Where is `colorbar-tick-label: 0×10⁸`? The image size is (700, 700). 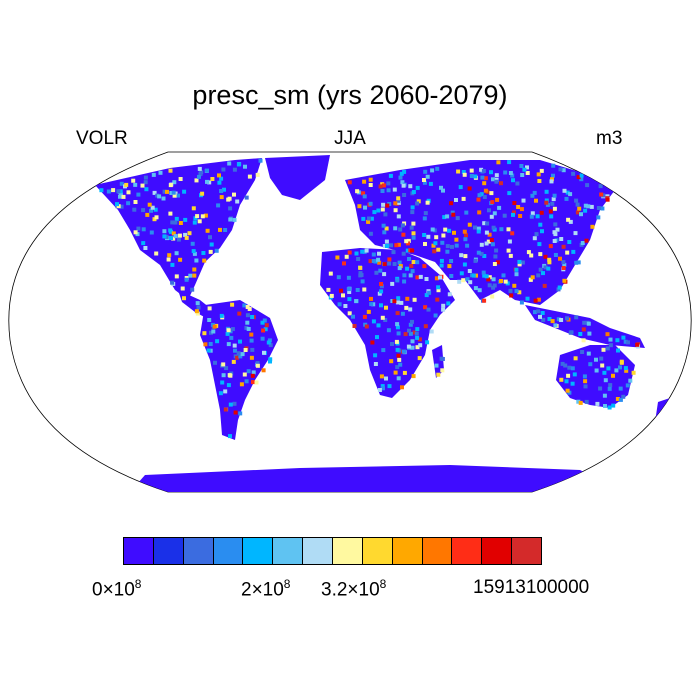
colorbar-tick-label: 0×10⁸ is located at coordinates (117, 589).